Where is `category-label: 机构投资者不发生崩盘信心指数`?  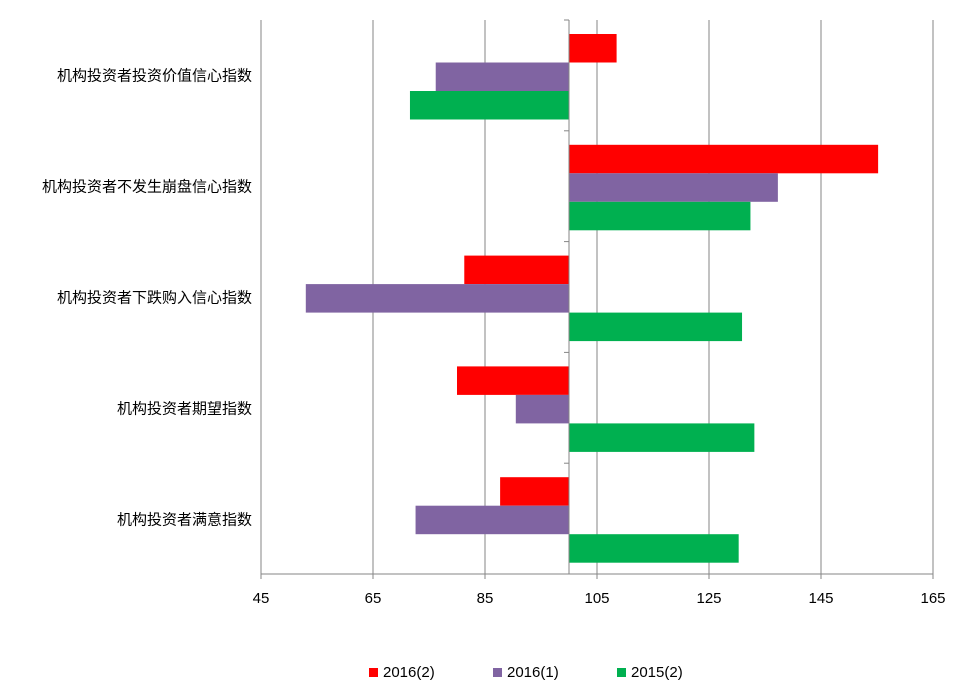
category-label: 机构投资者不发生崩盘信心指数 is located at coordinates (146, 187).